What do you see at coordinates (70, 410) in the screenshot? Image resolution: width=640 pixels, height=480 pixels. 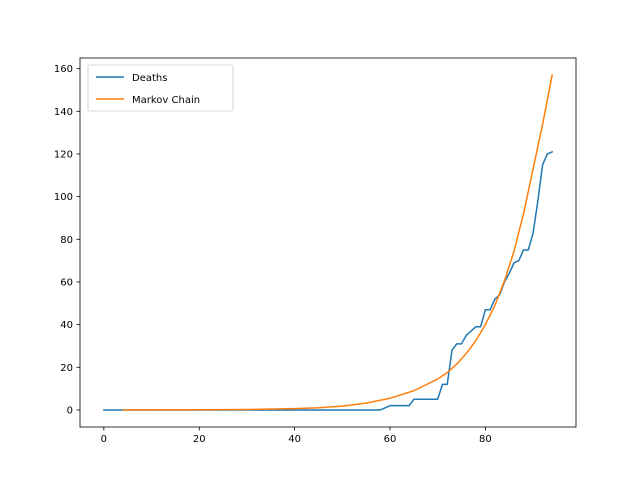 I see `y-tick-label: 0` at bounding box center [70, 410].